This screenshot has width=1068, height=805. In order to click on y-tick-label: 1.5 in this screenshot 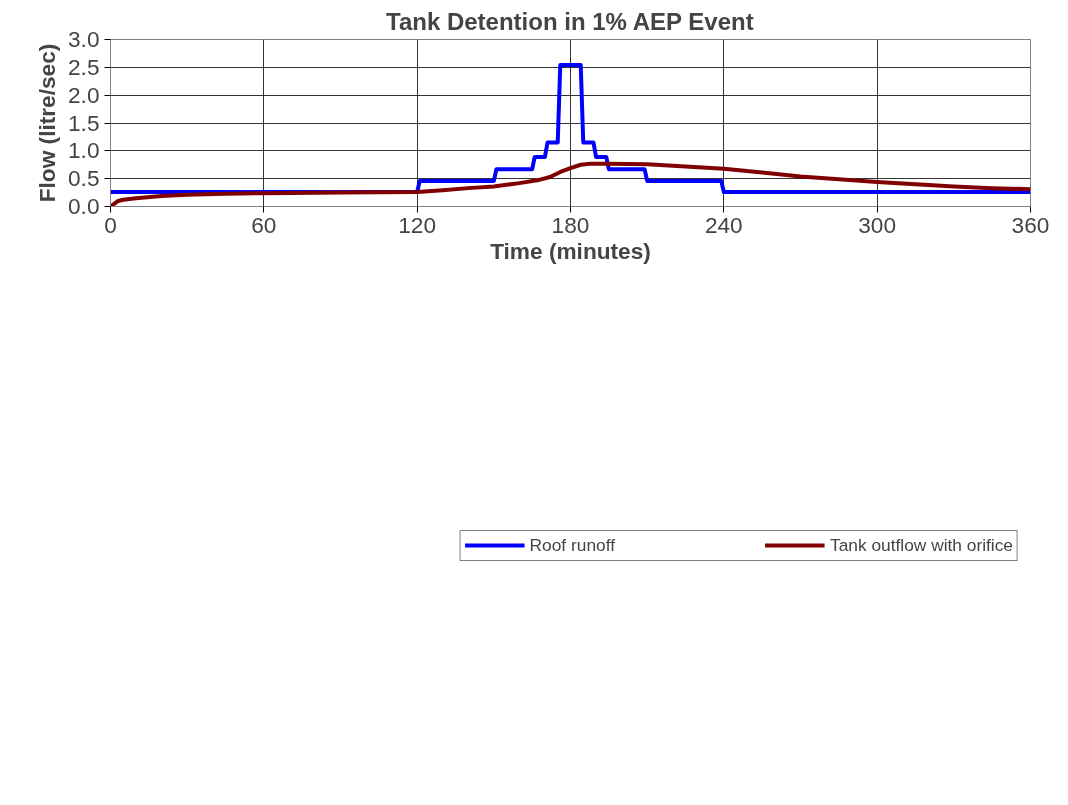, I will do `click(84, 122)`.